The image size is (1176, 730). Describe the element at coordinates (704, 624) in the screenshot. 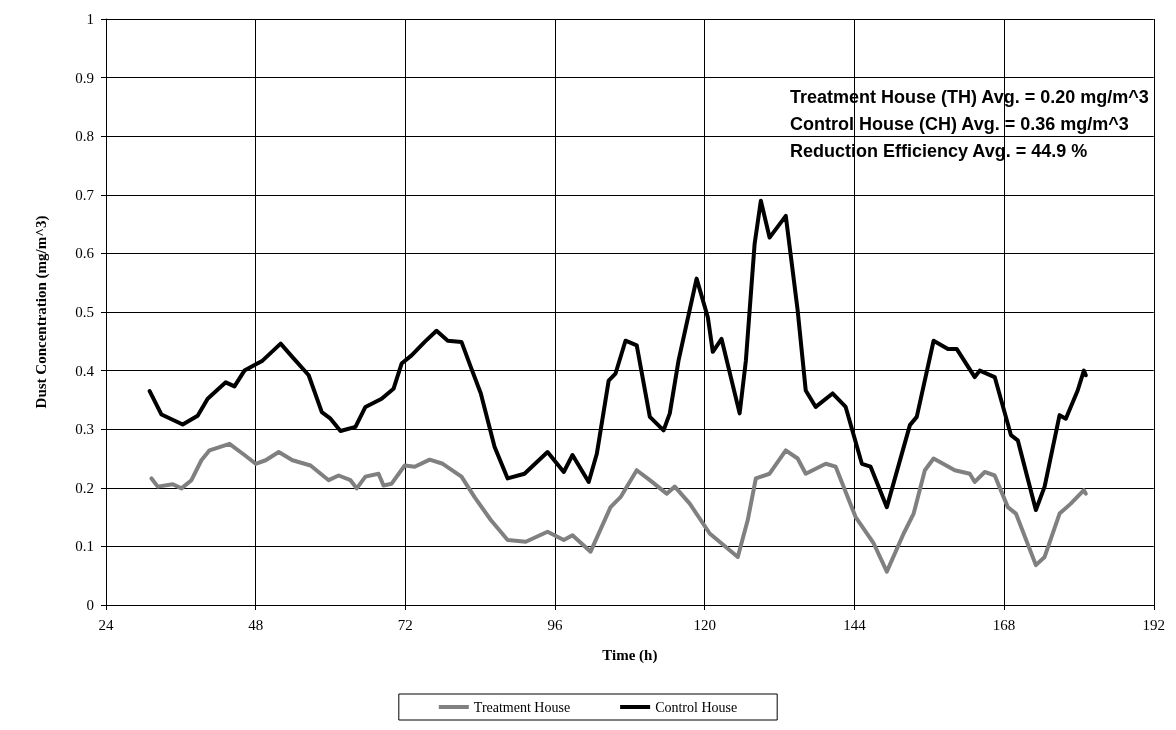

I see `x-tick-label: 120` at that location.